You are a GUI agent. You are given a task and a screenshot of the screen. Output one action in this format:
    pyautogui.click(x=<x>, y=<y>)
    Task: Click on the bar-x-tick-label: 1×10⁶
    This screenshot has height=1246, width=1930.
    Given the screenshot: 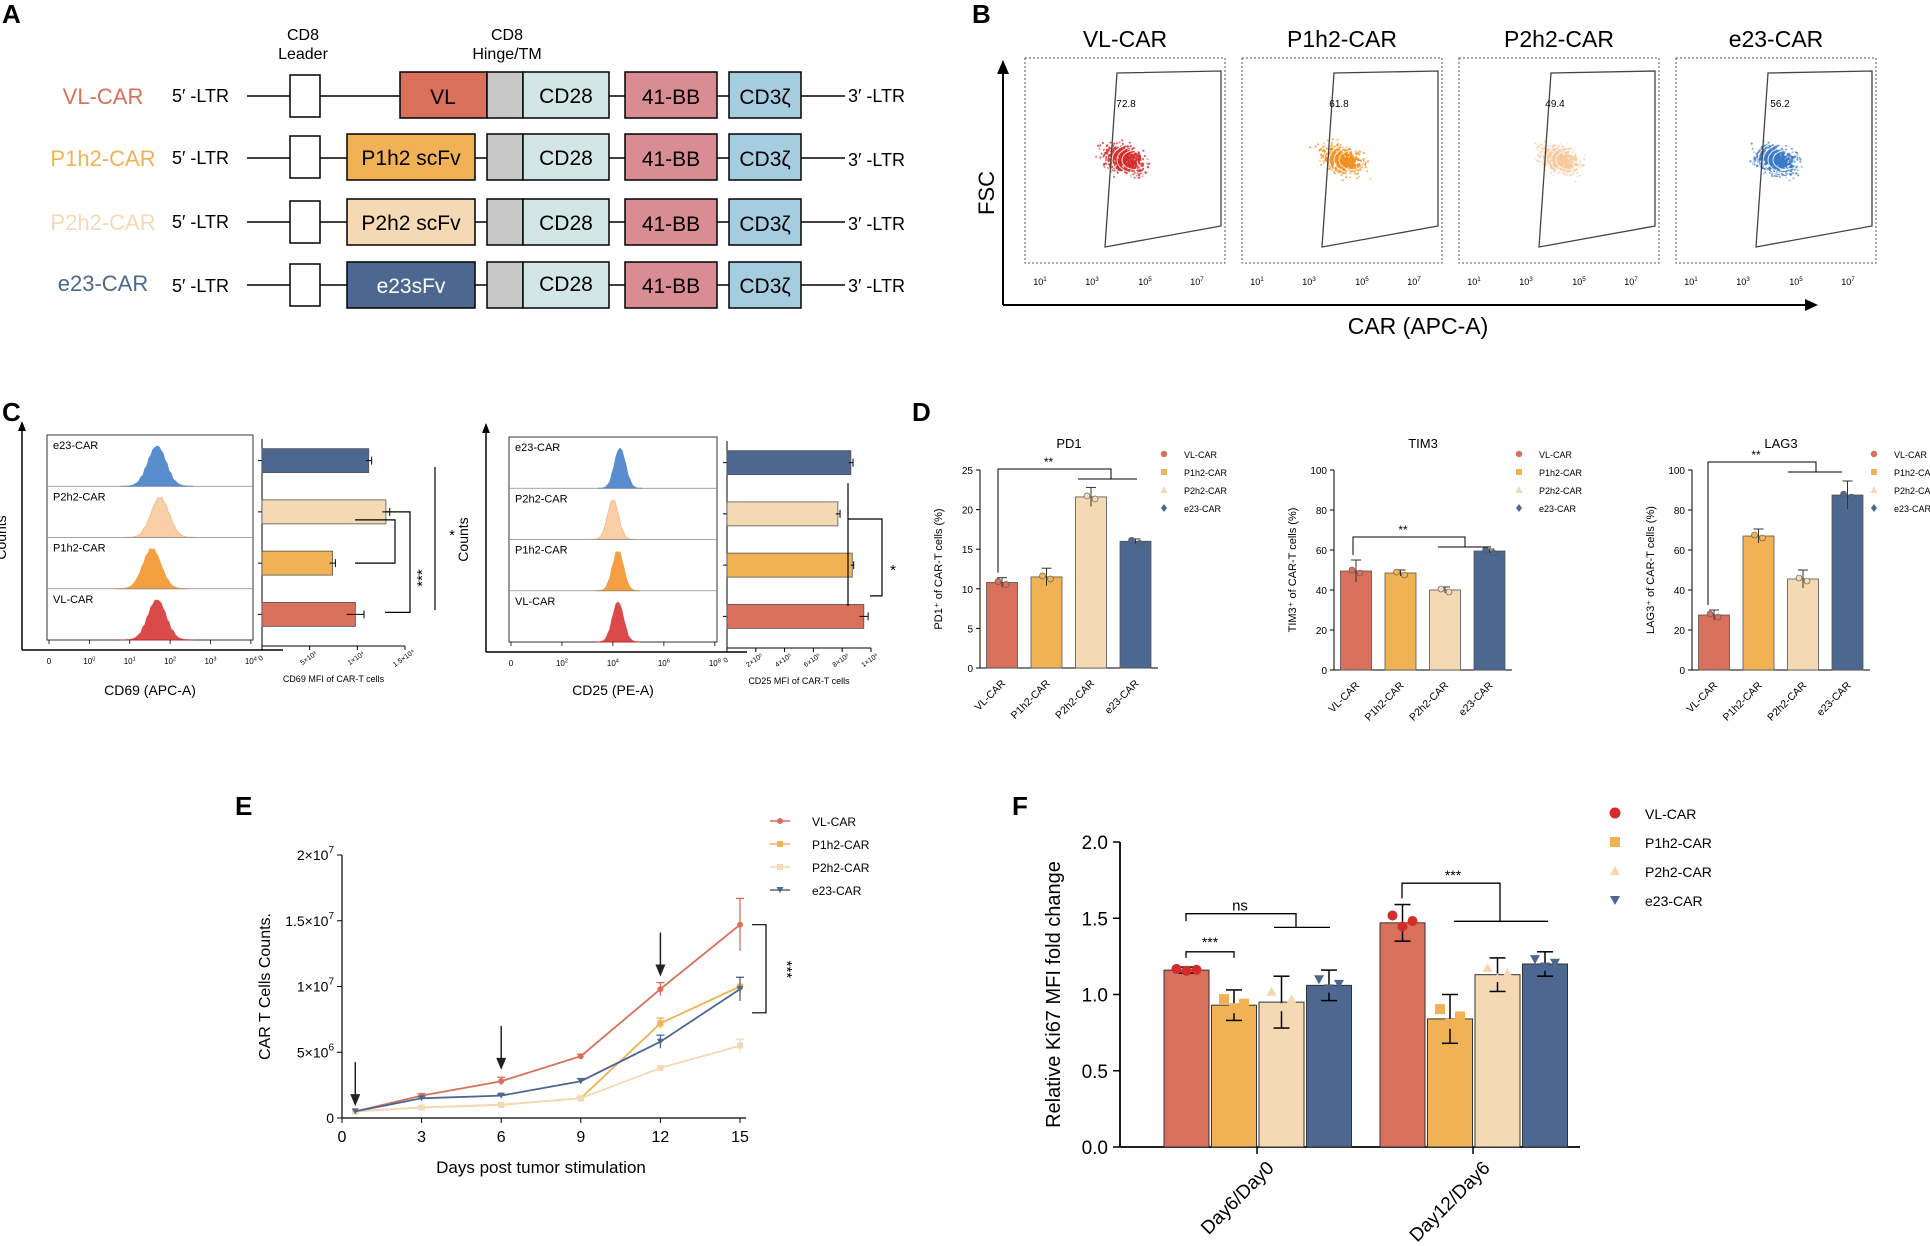 What is the action you would take?
    pyautogui.click(x=869, y=660)
    